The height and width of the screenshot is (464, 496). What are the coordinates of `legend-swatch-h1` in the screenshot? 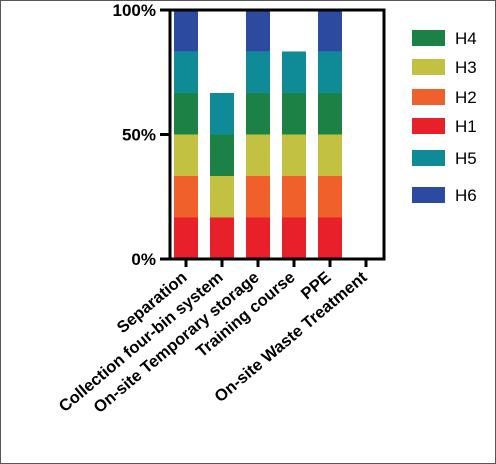 It's located at (428, 126).